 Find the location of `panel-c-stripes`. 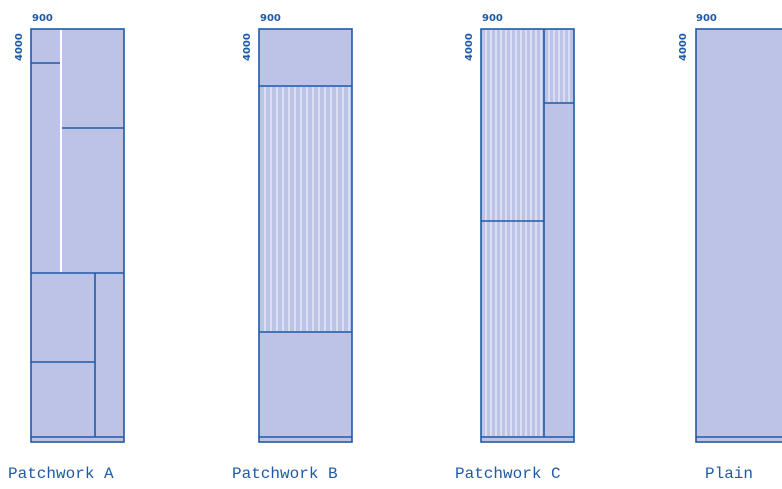

panel-c-stripes is located at coordinates (527, 233).